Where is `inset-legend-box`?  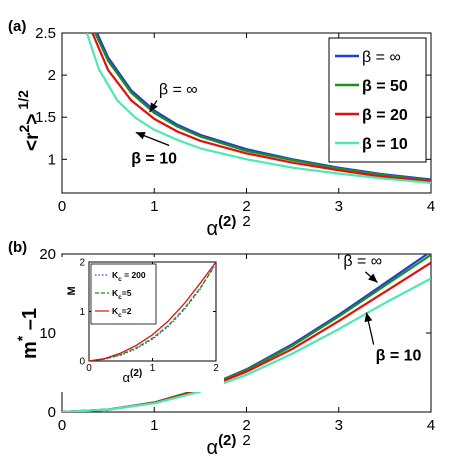 inset-legend-box is located at coordinates (123, 294).